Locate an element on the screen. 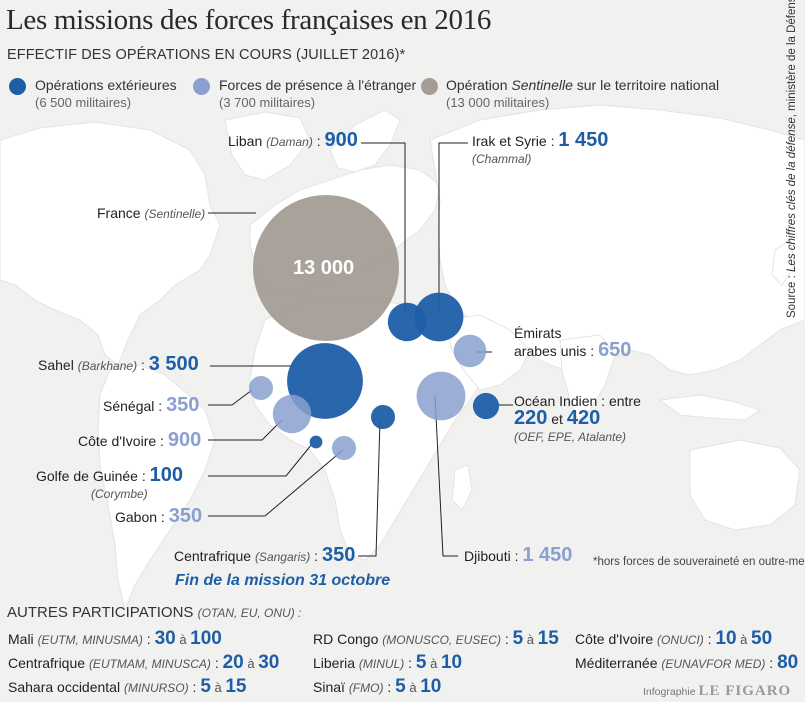 The width and height of the screenshot is (805, 702). participation-item: Méditerranée (EUNAVFOR MED) : 80 is located at coordinates (686, 663).